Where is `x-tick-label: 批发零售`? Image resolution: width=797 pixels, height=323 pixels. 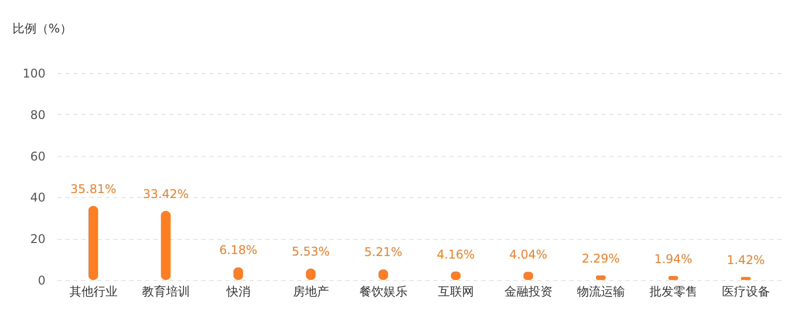 x-tick-label: 批发零售 is located at coordinates (673, 291).